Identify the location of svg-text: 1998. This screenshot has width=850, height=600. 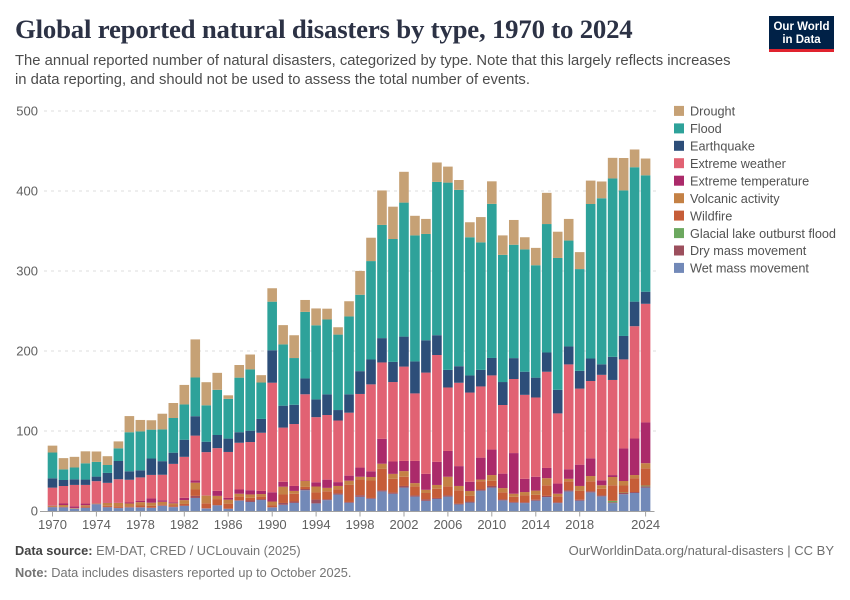
(360, 524).